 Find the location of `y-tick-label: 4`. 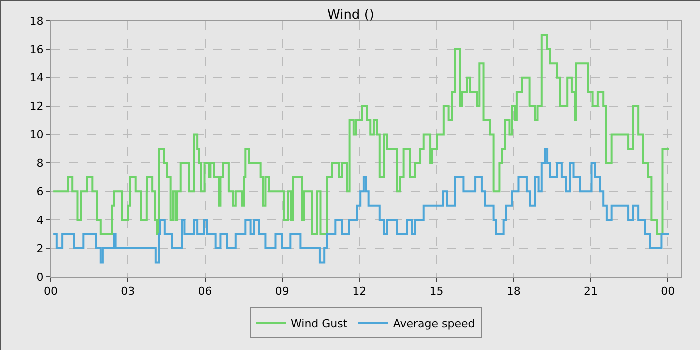

y-tick-label: 4 is located at coordinates (40, 220).